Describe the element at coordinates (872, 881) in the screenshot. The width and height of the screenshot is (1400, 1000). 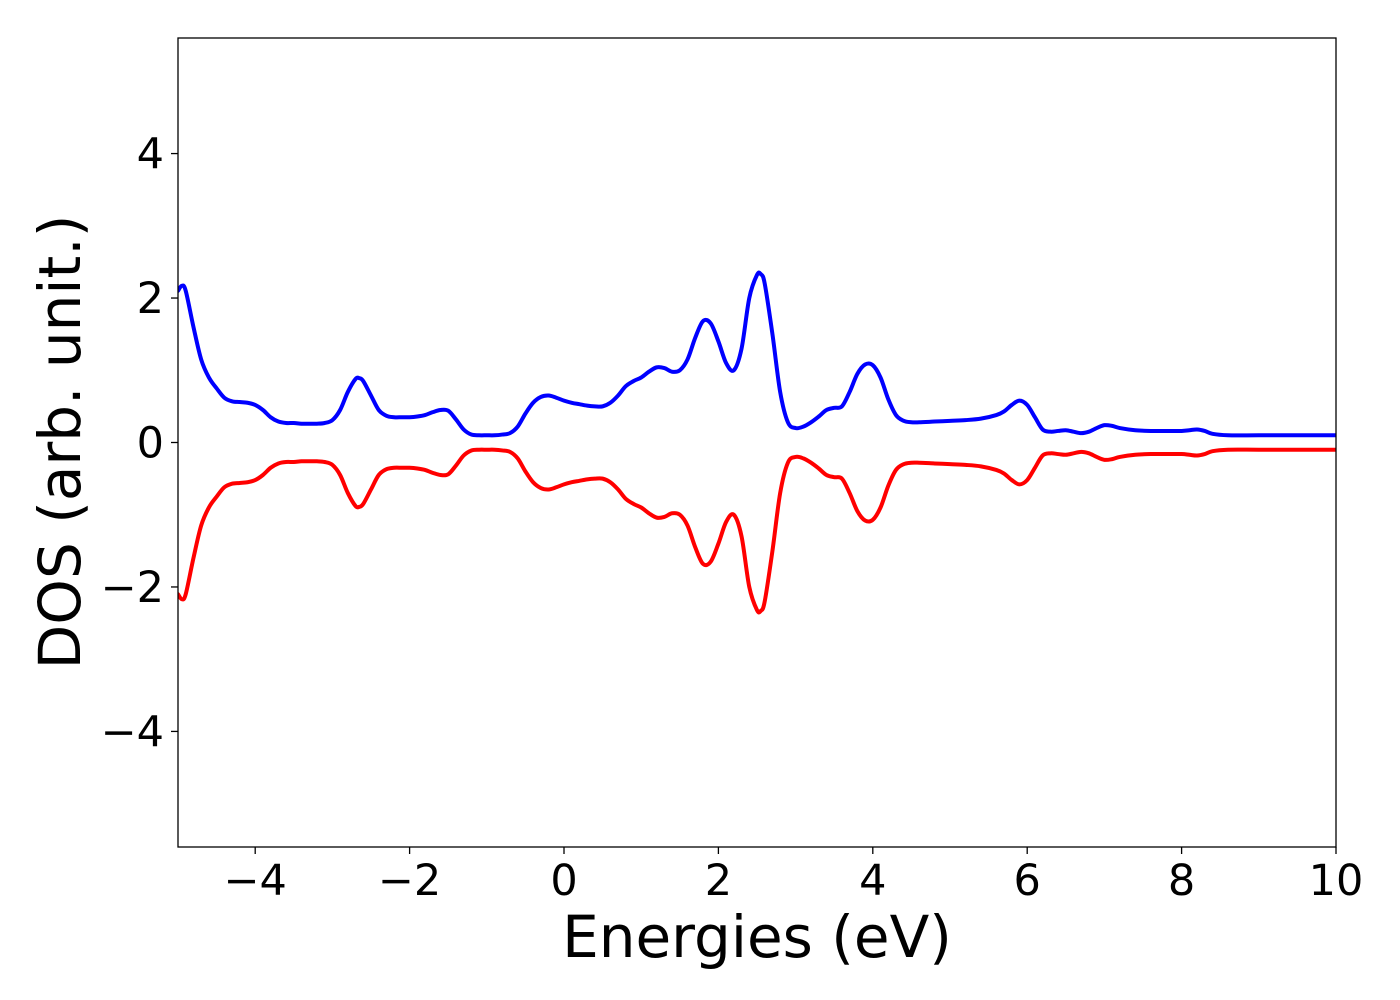
I see `x-tick-label: 4` at that location.